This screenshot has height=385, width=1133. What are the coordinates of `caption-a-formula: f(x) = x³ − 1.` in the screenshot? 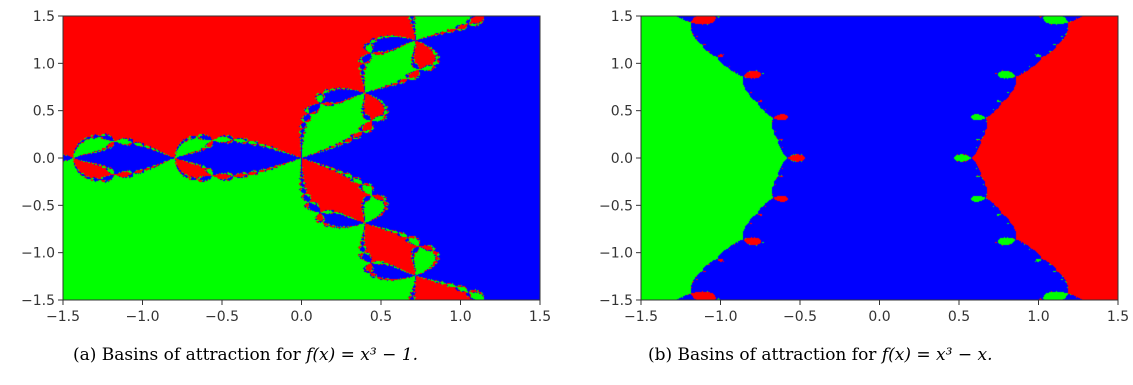 It's located at (362, 355).